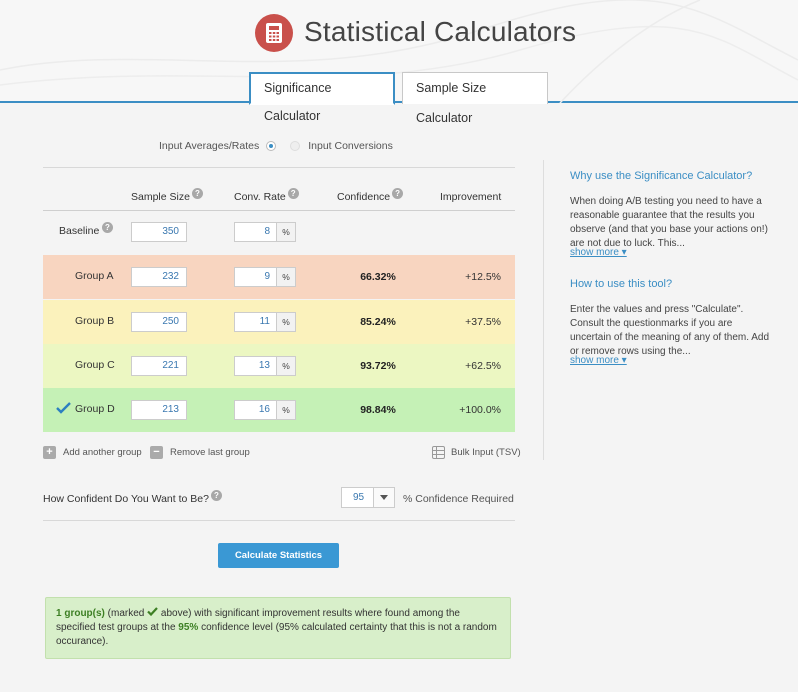 The height and width of the screenshot is (692, 798). What do you see at coordinates (126, 499) in the screenshot?
I see `confidence-question-label: How Confident Do You Want to Be?` at bounding box center [126, 499].